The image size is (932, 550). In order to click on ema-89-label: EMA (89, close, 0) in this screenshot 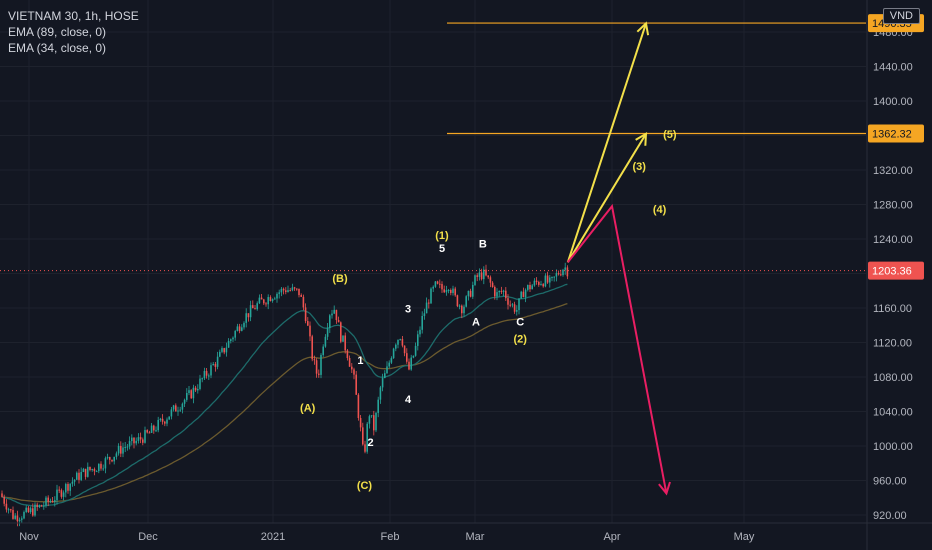, I will do `click(57, 32)`.